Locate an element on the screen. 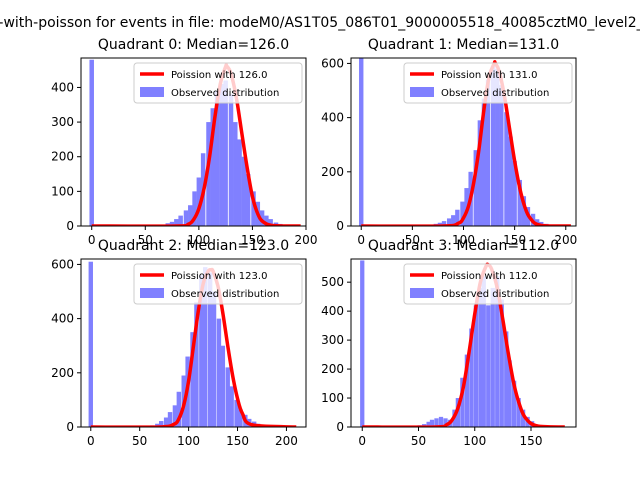 This screenshot has height=480, width=640. x-tick-label: 200 is located at coordinates (565, 240).